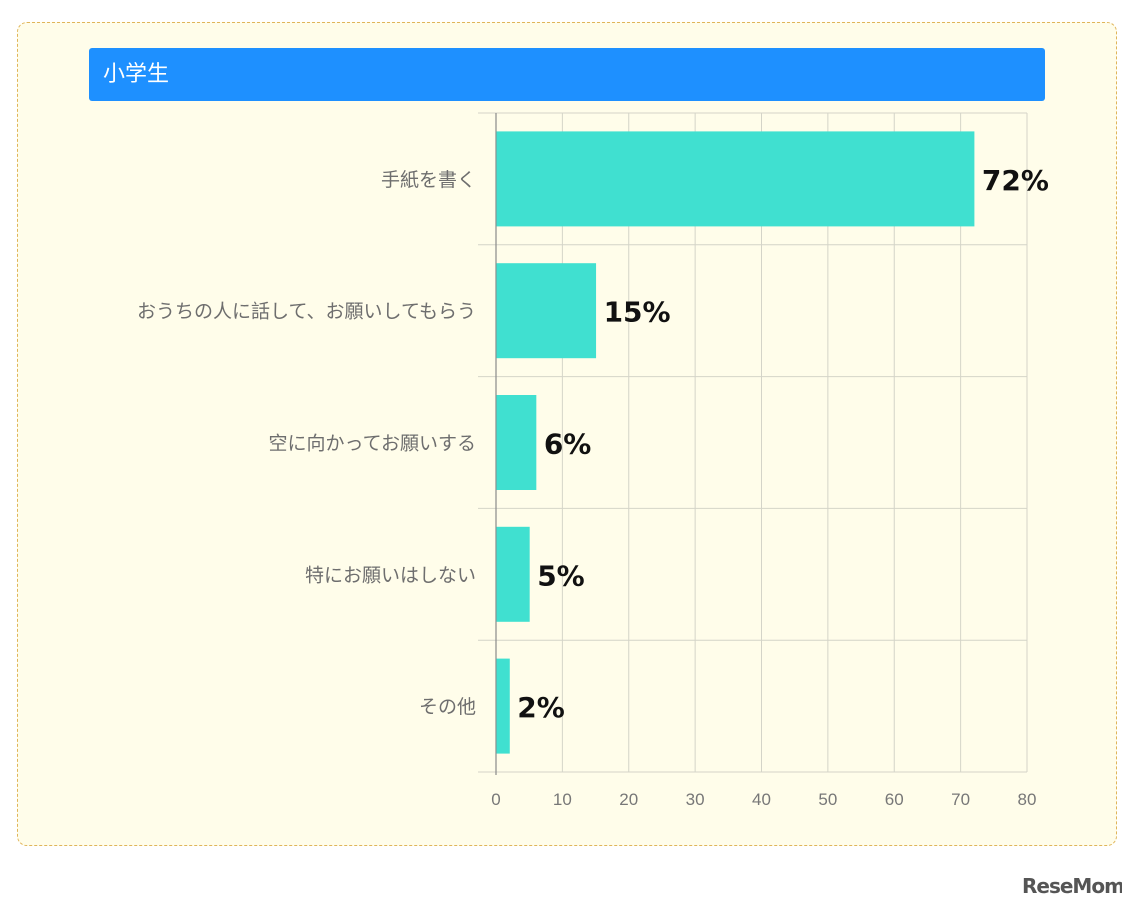 The width and height of the screenshot is (1132, 907). Describe the element at coordinates (495, 799) in the screenshot. I see `x-tick-label: 0` at that location.